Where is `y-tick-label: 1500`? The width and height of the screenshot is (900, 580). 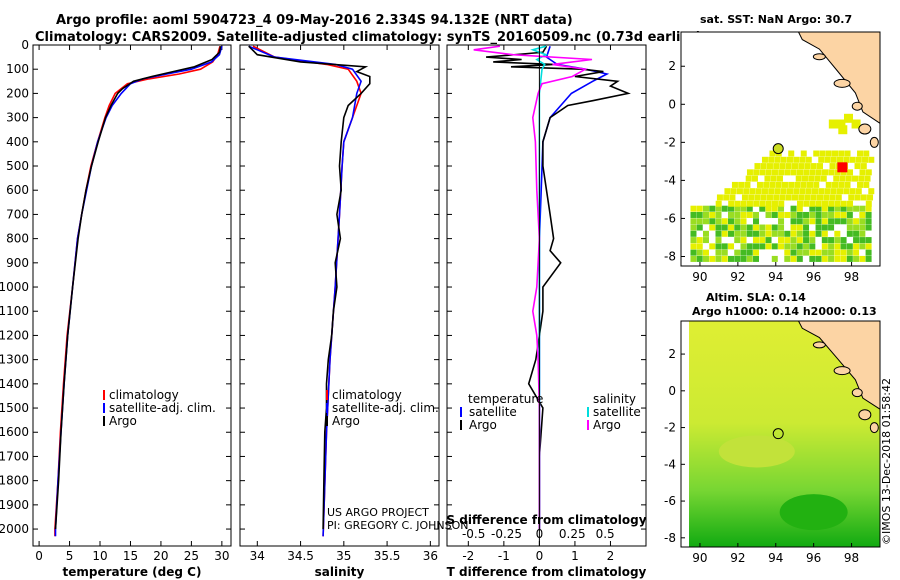
y-tick-label: 1500 is located at coordinates (14, 408).